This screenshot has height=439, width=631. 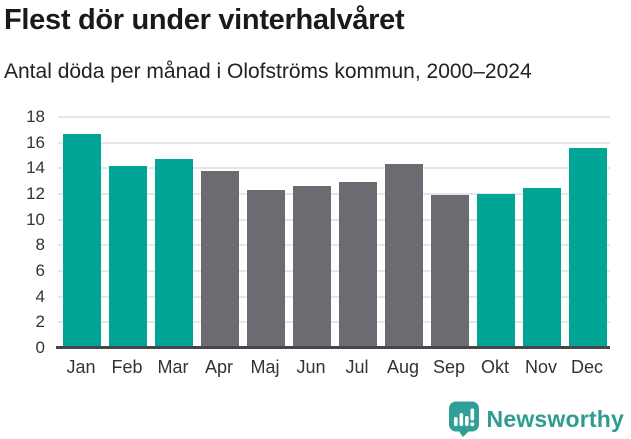 What do you see at coordinates (35, 168) in the screenshot?
I see `y-tick-label-14: 14` at bounding box center [35, 168].